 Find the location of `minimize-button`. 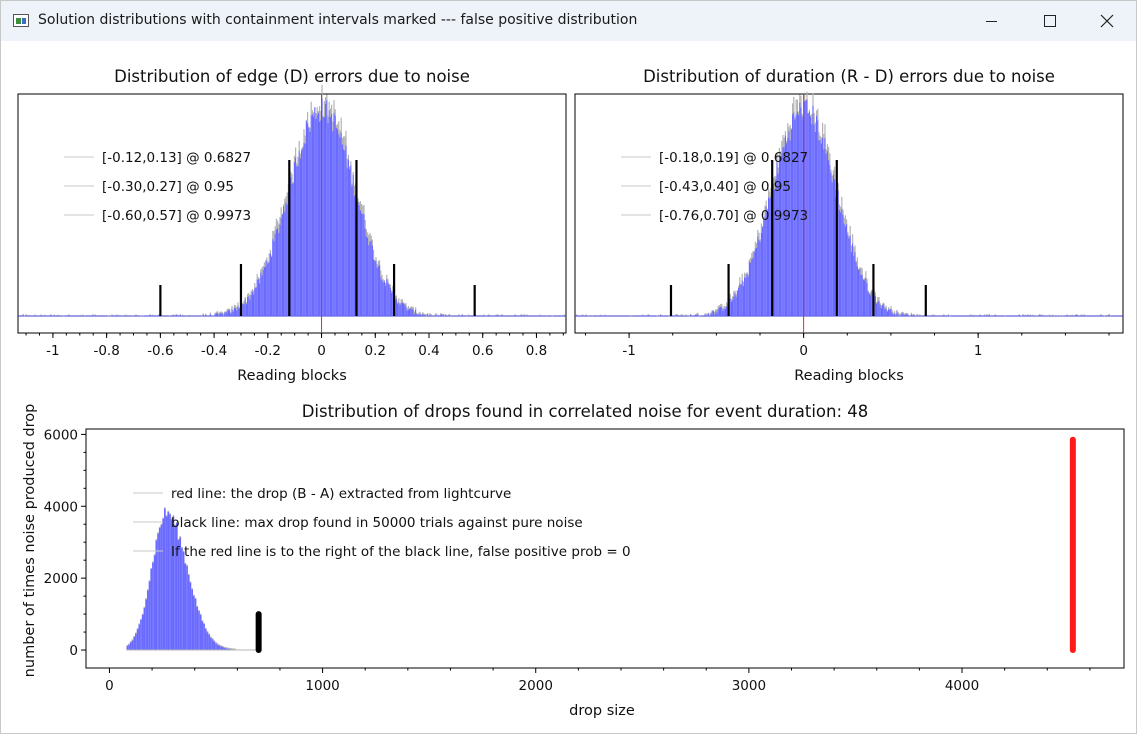

minimize-button is located at coordinates (991, 21).